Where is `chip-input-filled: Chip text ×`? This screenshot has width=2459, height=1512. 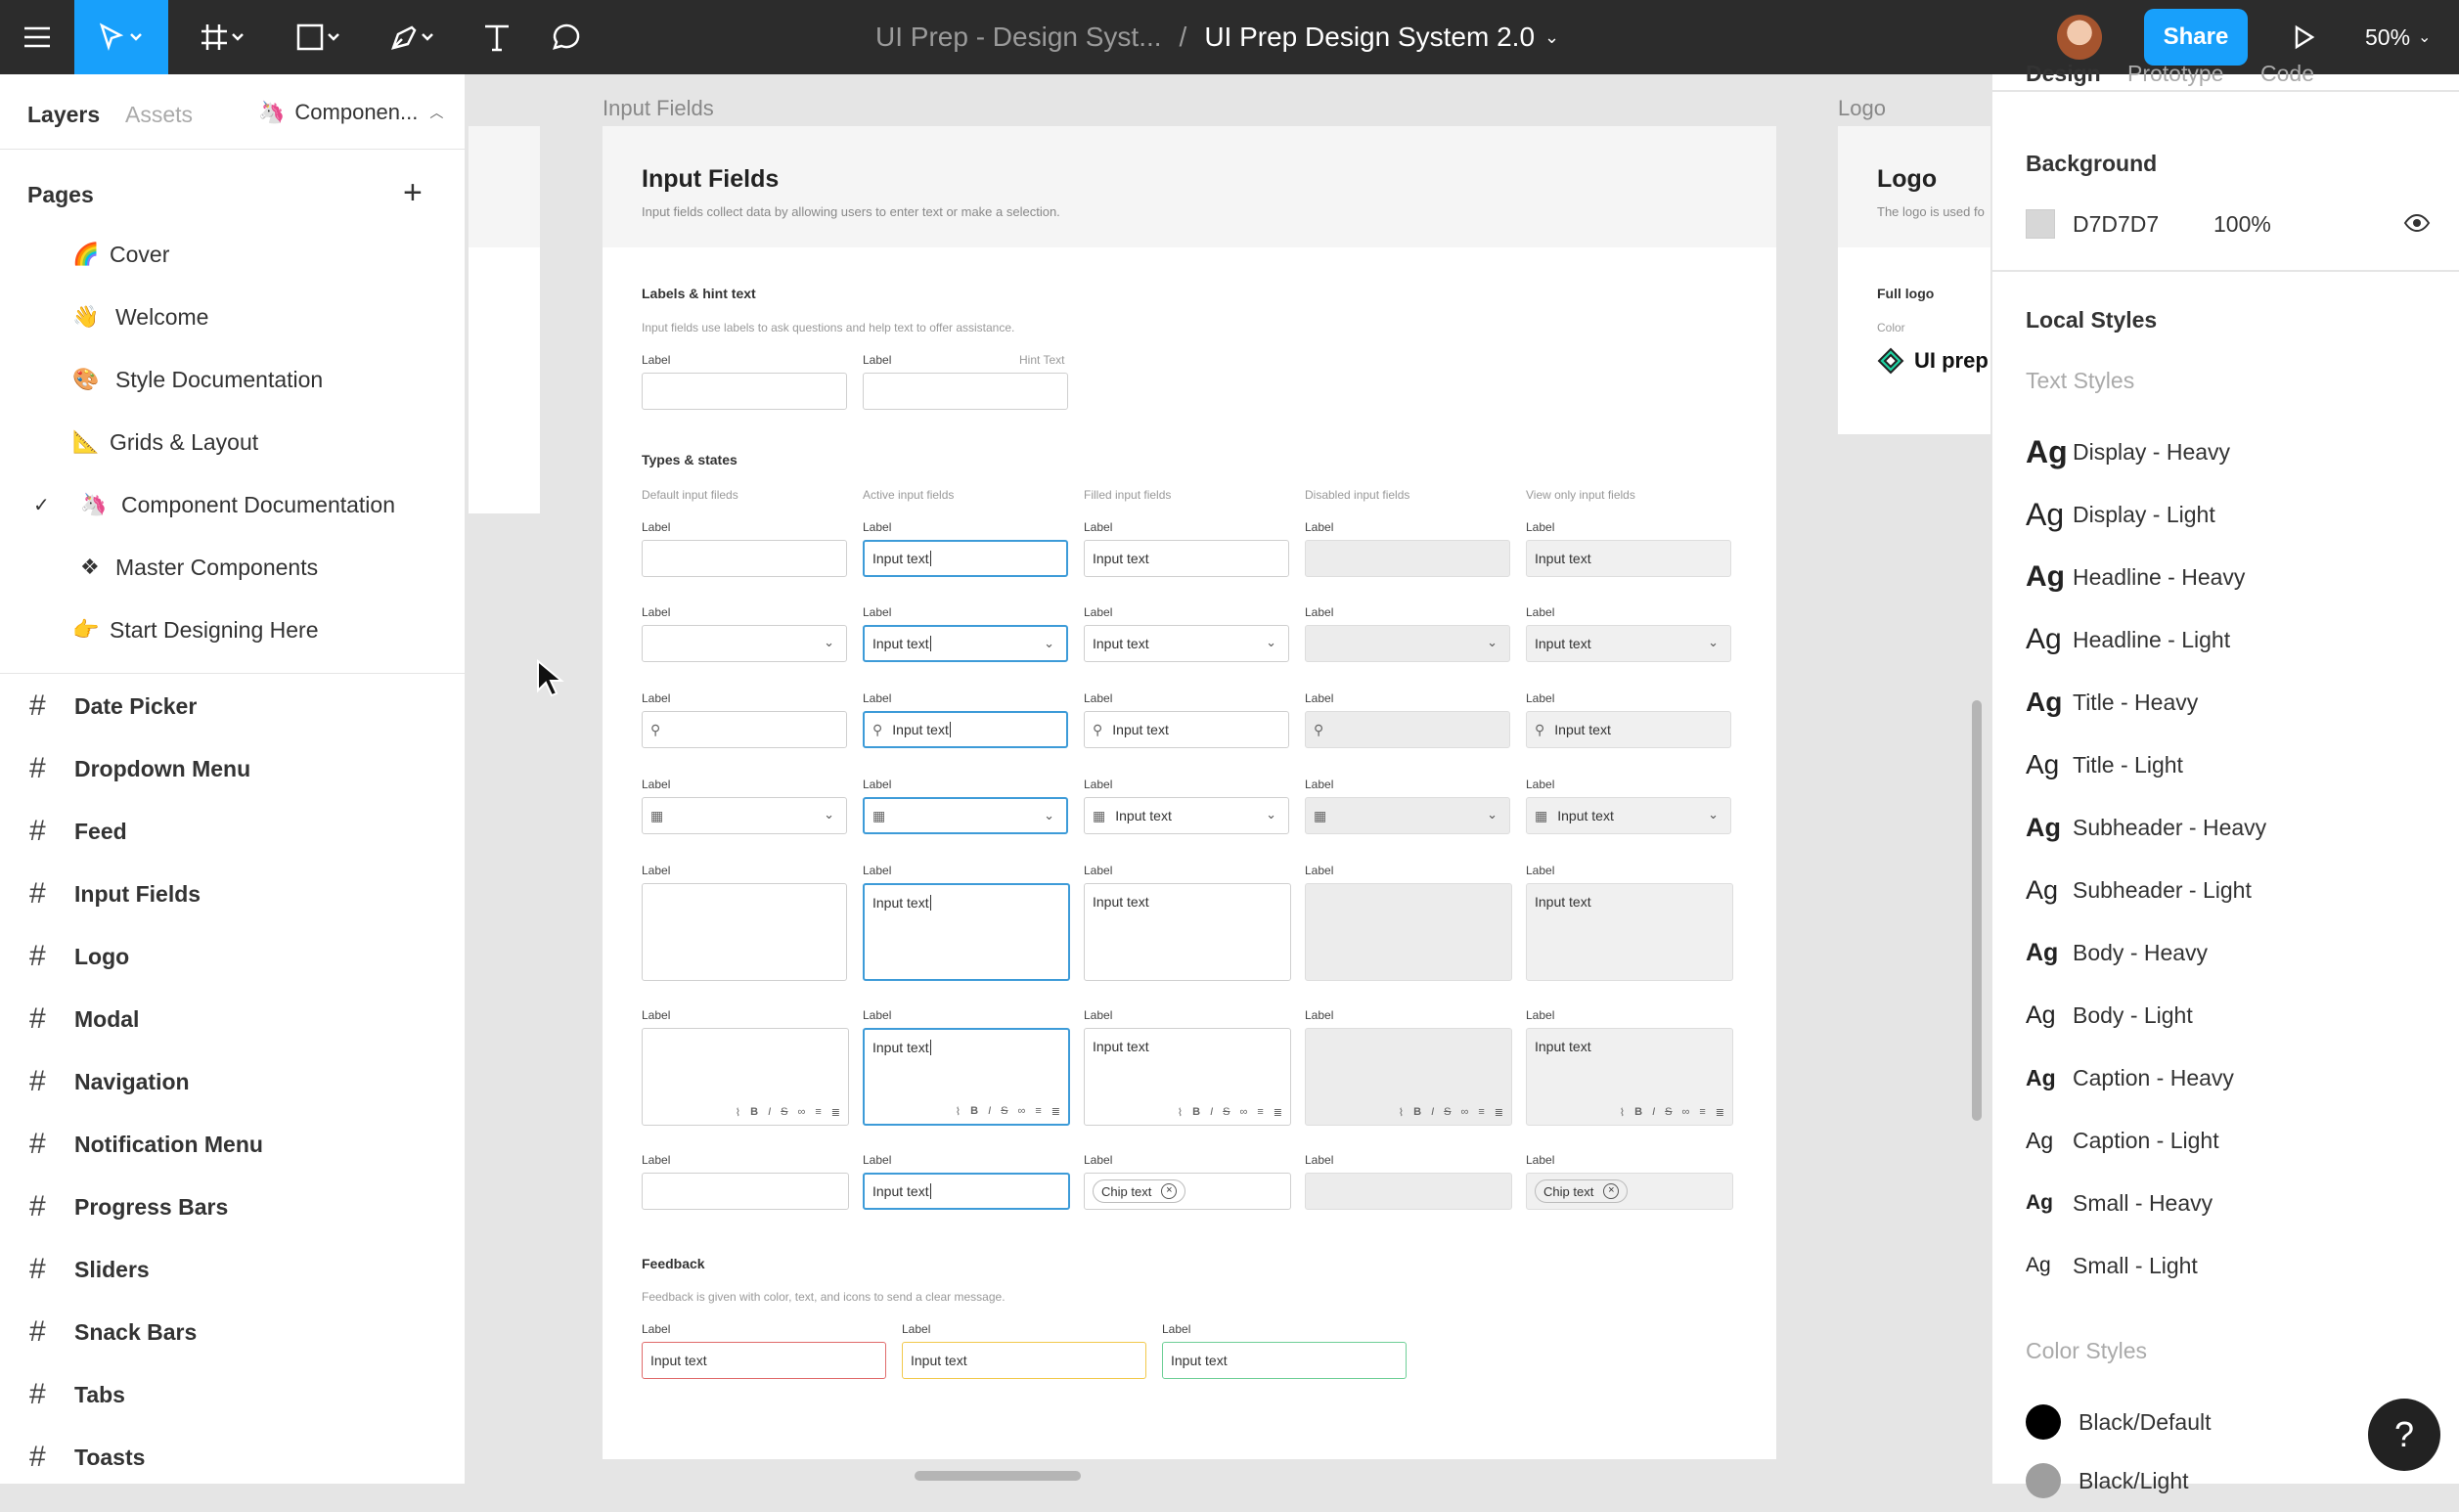
chip-input-filled: Chip text × is located at coordinates (1187, 1191).